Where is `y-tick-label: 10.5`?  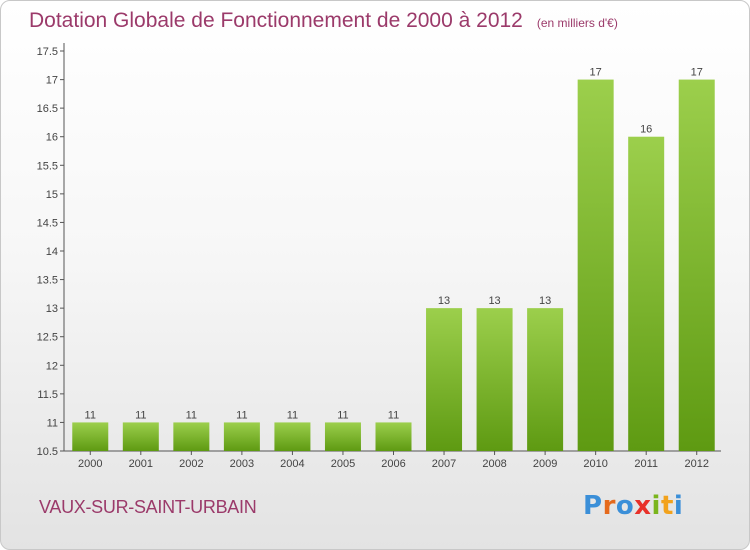
y-tick-label: 10.5 is located at coordinates (47, 452).